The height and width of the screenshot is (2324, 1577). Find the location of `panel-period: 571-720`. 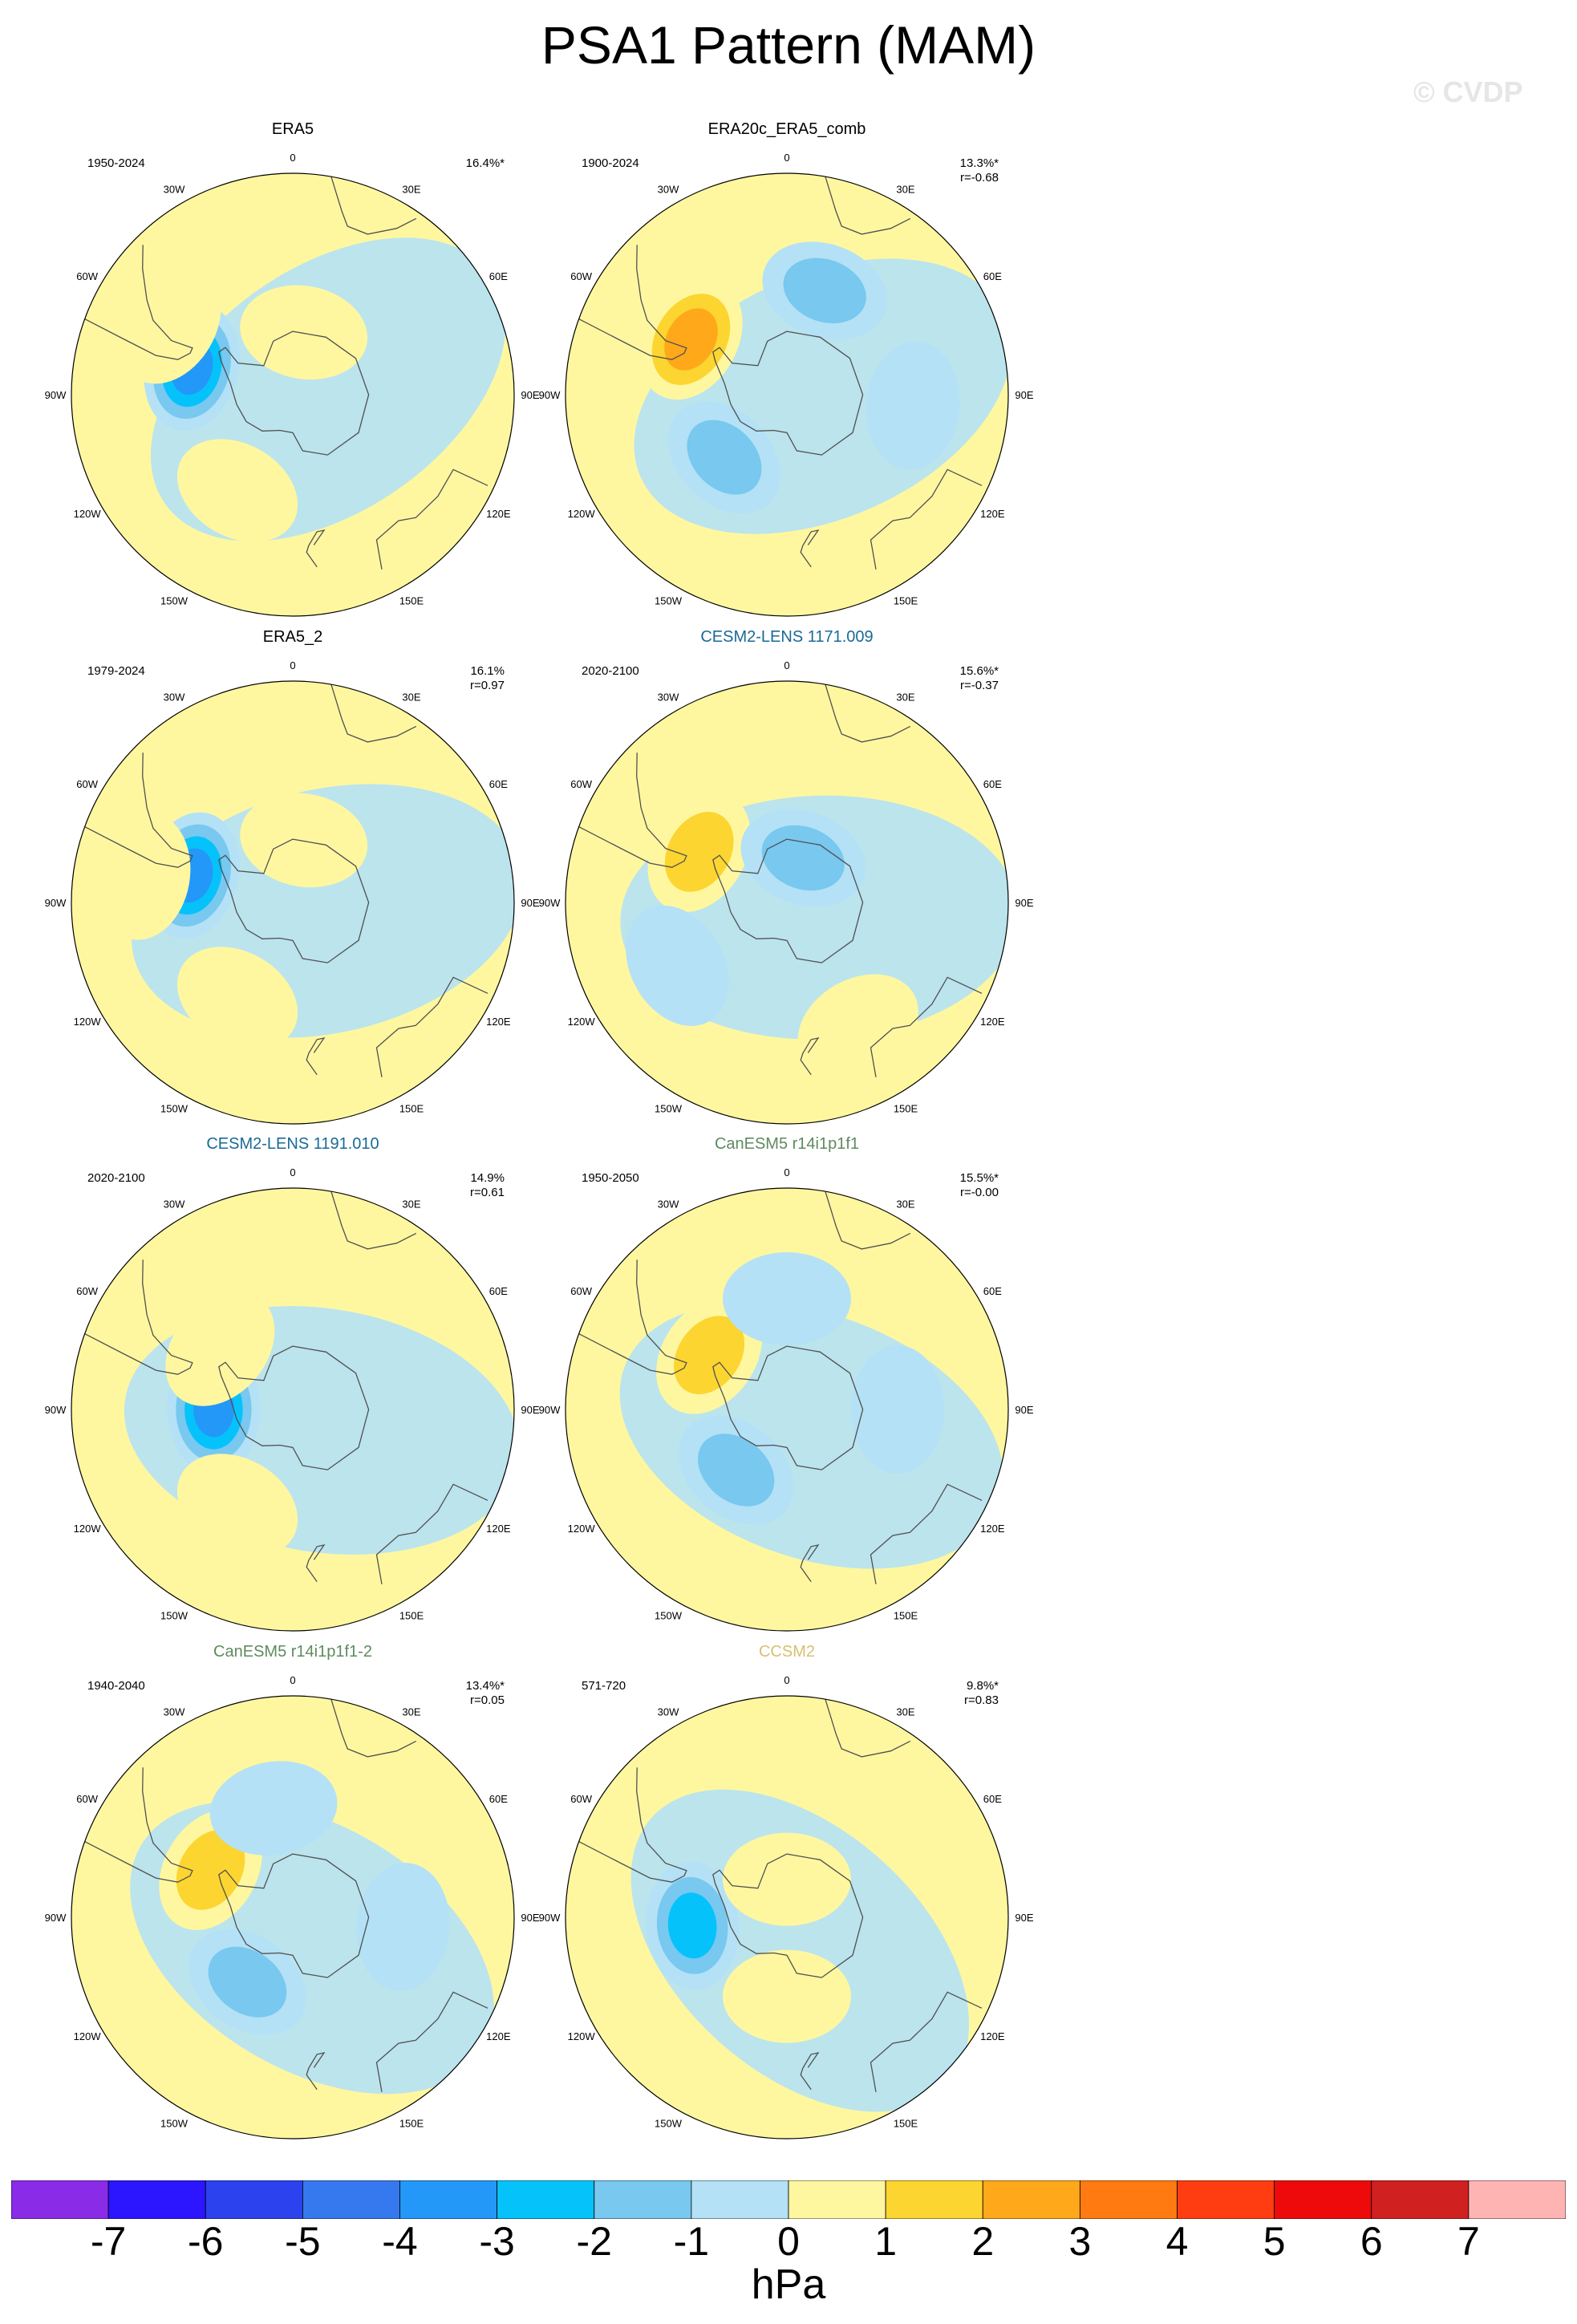

panel-period: 571-720 is located at coordinates (604, 1686).